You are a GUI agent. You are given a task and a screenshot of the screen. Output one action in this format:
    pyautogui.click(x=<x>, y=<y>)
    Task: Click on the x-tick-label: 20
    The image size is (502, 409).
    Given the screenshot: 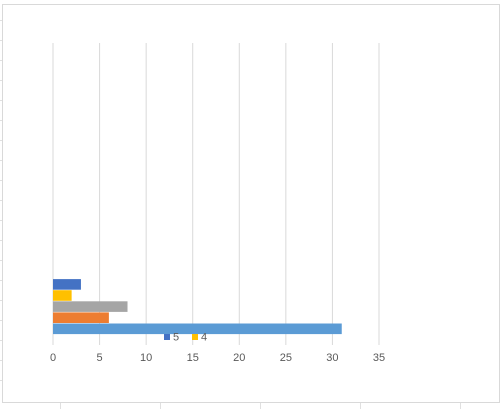 What is the action you would take?
    pyautogui.click(x=239, y=358)
    